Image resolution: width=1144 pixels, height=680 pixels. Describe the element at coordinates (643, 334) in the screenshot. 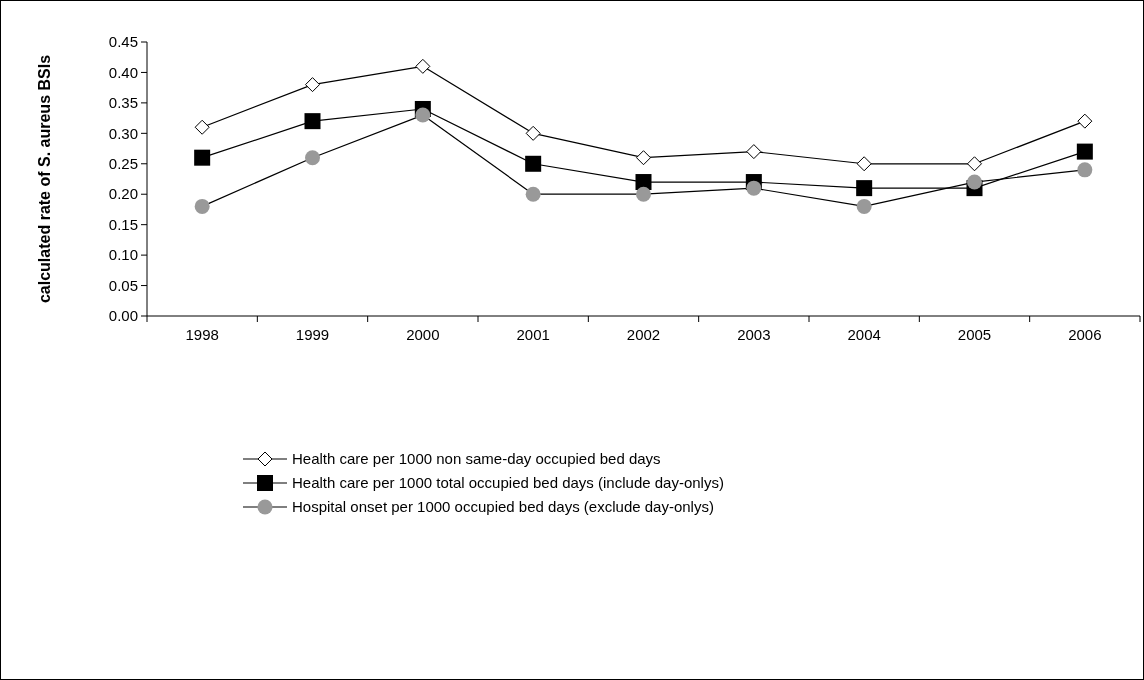

I see `x-tick-label: 2002` at that location.